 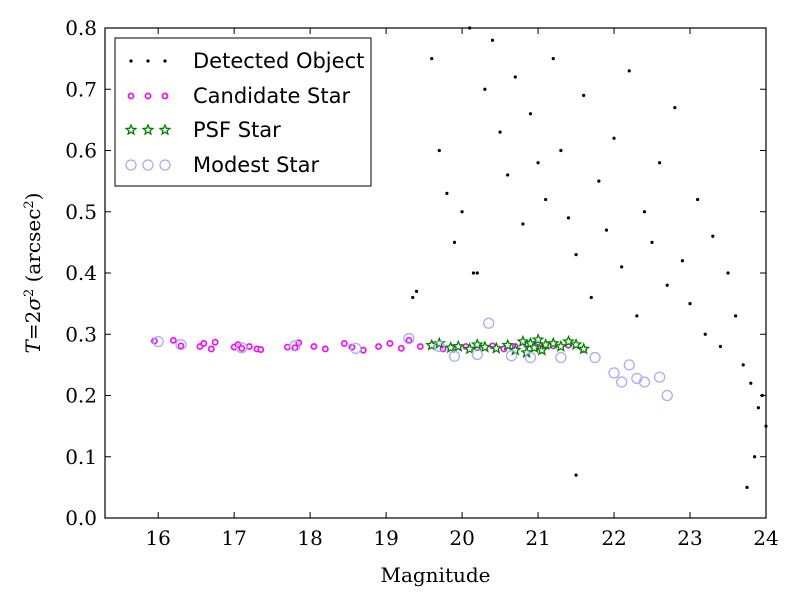 I want to click on y-label-unit: (arcsec, so click(x=33, y=249).